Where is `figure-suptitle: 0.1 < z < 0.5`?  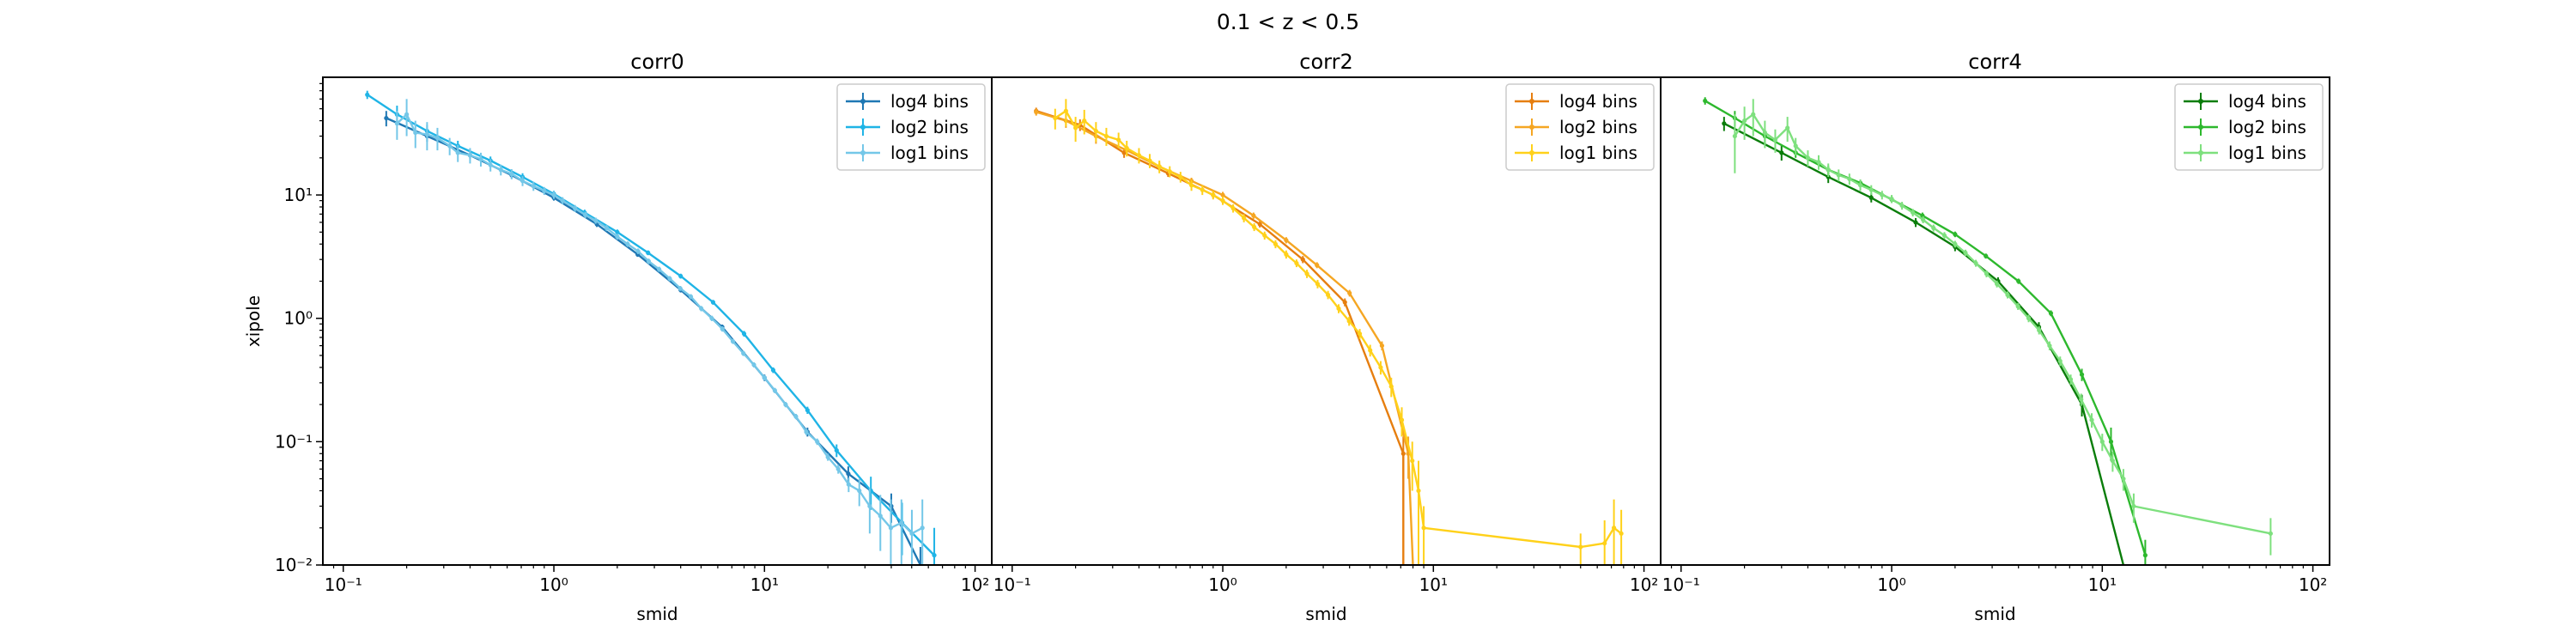 figure-suptitle: 0.1 < z < 0.5 is located at coordinates (1288, 21).